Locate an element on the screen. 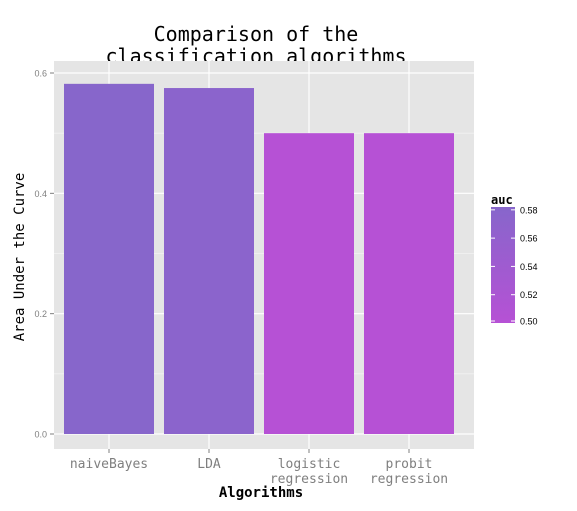  legend: auc 0.58 0.56 0.54 0.52 0.50 is located at coordinates (514, 260).